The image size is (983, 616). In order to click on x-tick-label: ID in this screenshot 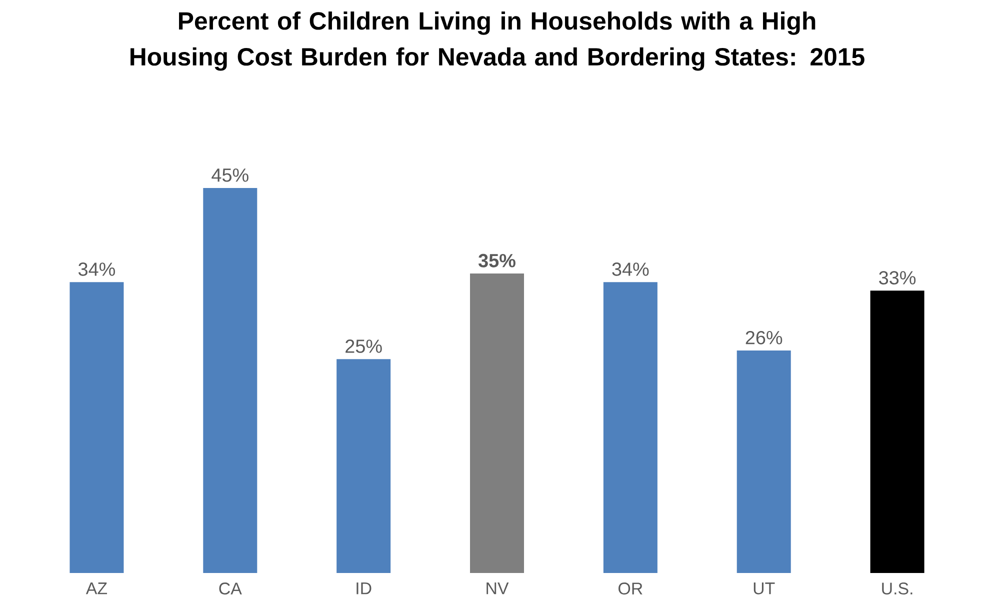, I will do `click(364, 588)`.